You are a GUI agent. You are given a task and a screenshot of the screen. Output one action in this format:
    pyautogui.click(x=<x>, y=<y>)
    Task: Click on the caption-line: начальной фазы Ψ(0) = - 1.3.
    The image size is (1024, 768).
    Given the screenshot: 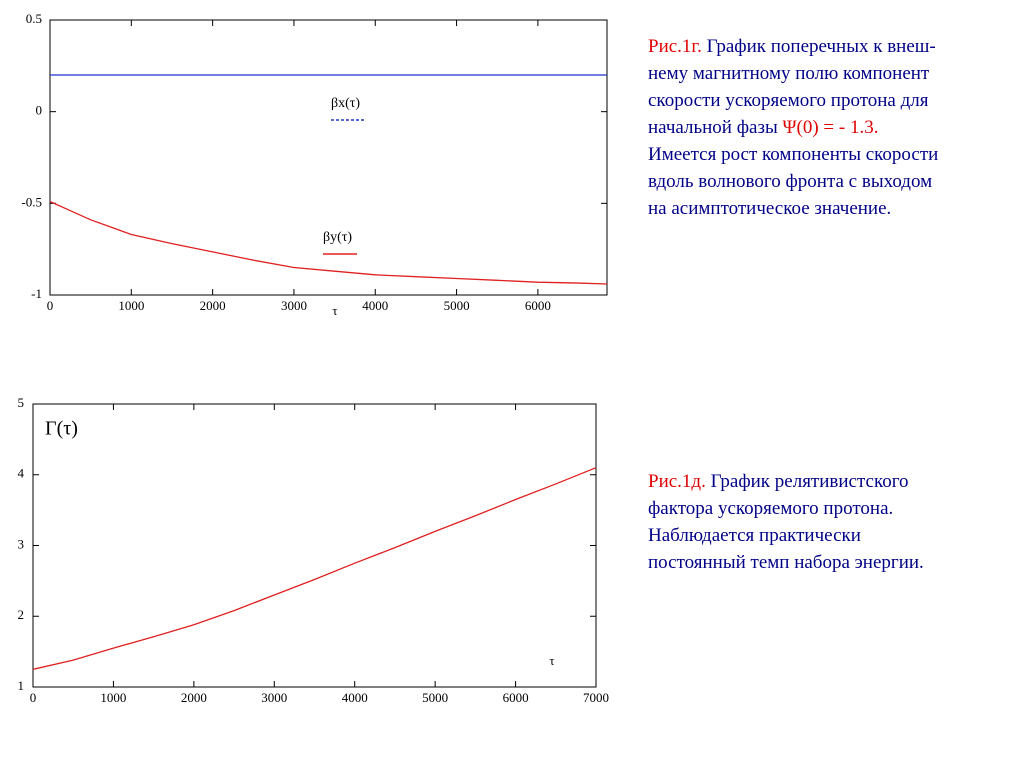 What is the action you would take?
    pyautogui.click(x=793, y=127)
    